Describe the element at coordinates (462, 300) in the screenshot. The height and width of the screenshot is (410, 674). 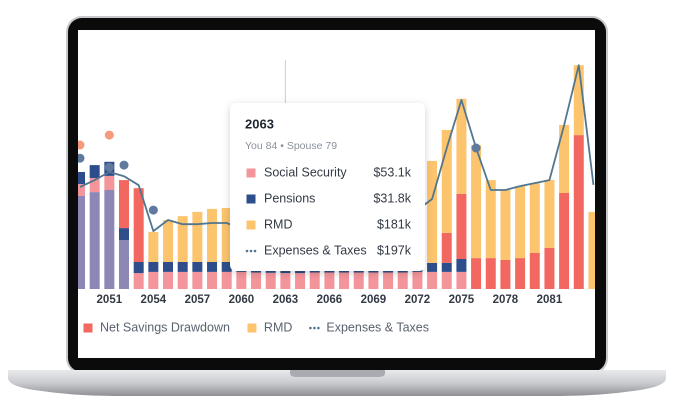
I see `x-tick-label: 2075` at that location.